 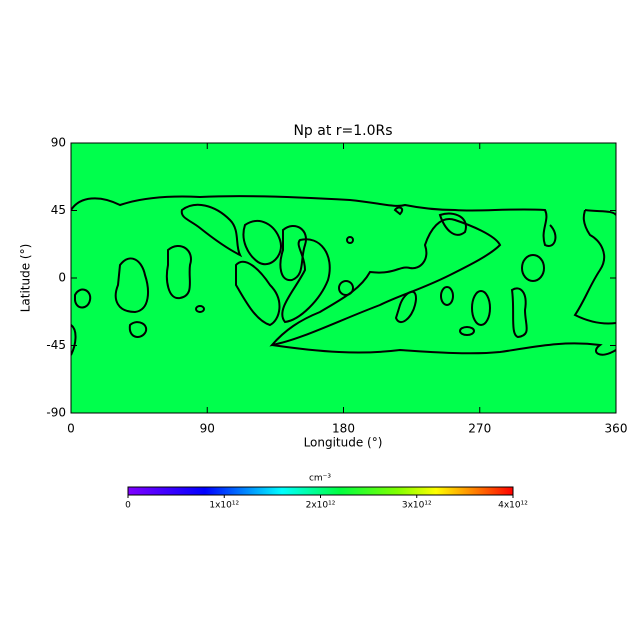 What do you see at coordinates (320, 479) in the screenshot?
I see `colorbar-label: cm⁻³` at bounding box center [320, 479].